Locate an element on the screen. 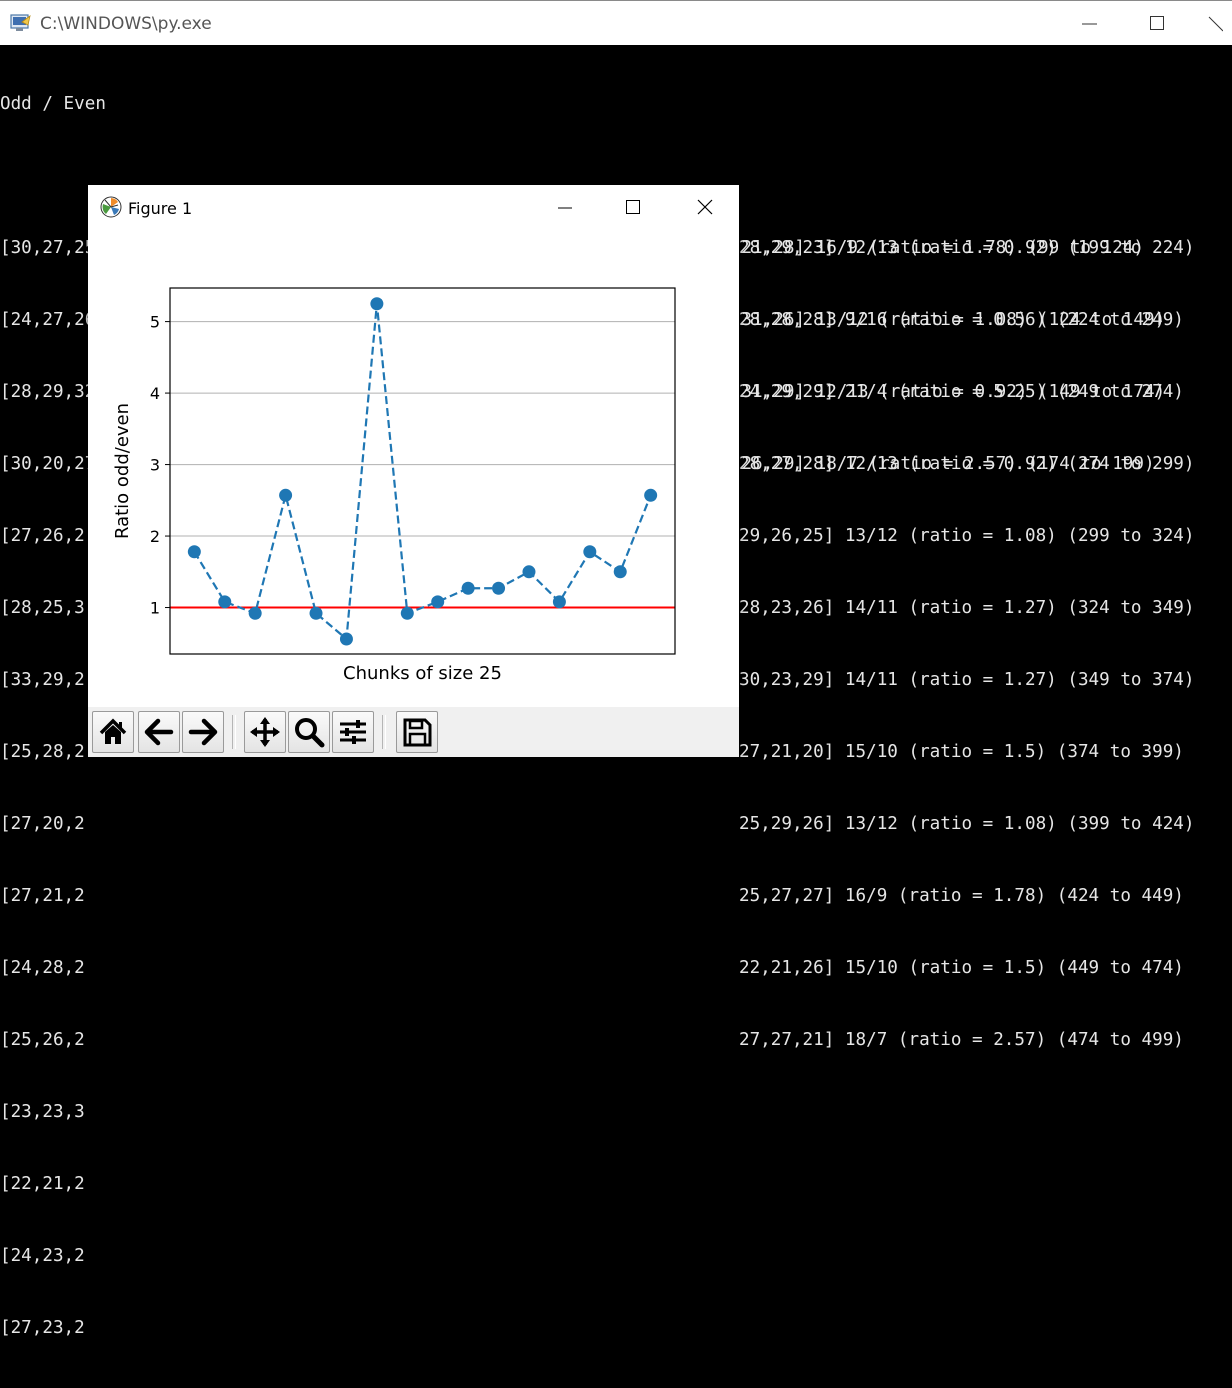 Image resolution: width=1232 pixels, height=1388 pixels. y-tick-label: 4 is located at coordinates (155, 393).